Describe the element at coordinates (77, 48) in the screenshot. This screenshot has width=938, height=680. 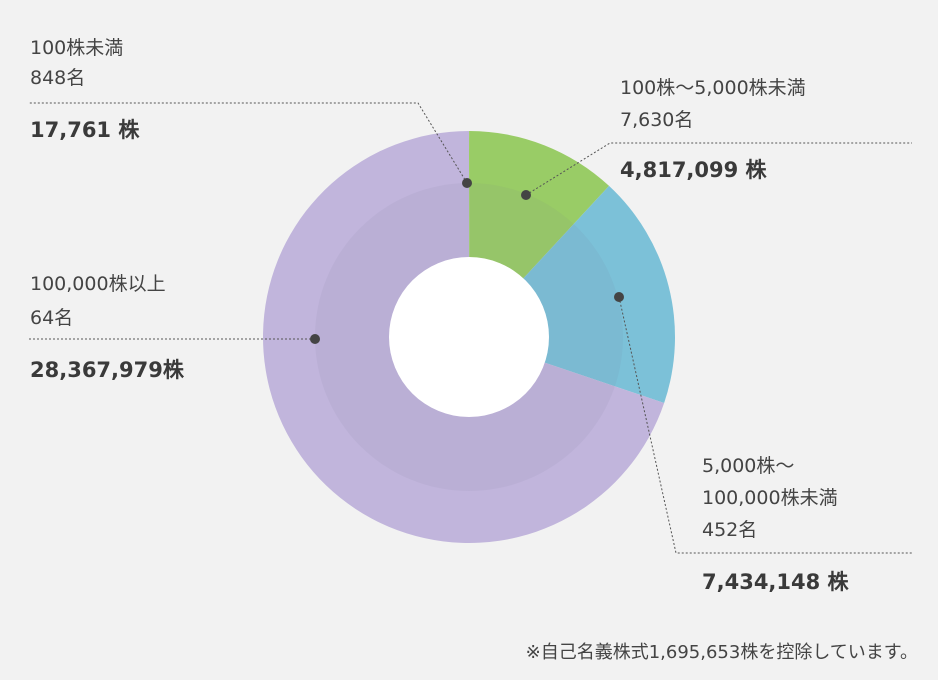
I see `label-under-100-category: 100株未満` at that location.